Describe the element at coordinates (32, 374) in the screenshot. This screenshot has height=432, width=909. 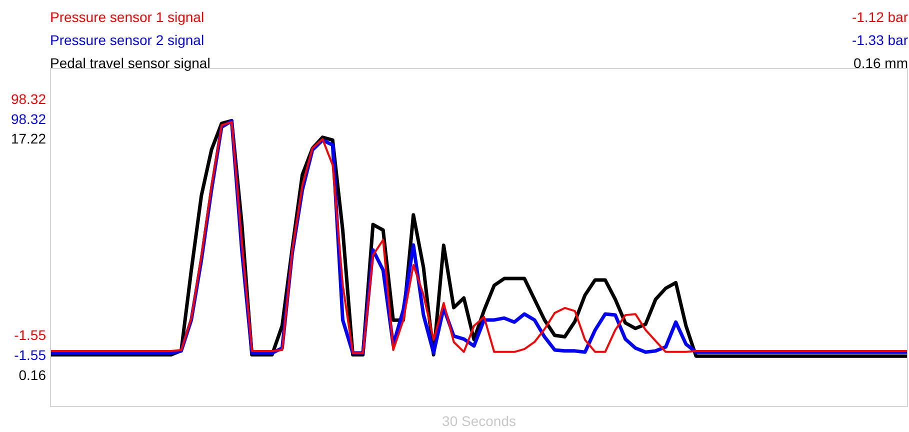
I see `y3-tick-label: 0.16` at that location.